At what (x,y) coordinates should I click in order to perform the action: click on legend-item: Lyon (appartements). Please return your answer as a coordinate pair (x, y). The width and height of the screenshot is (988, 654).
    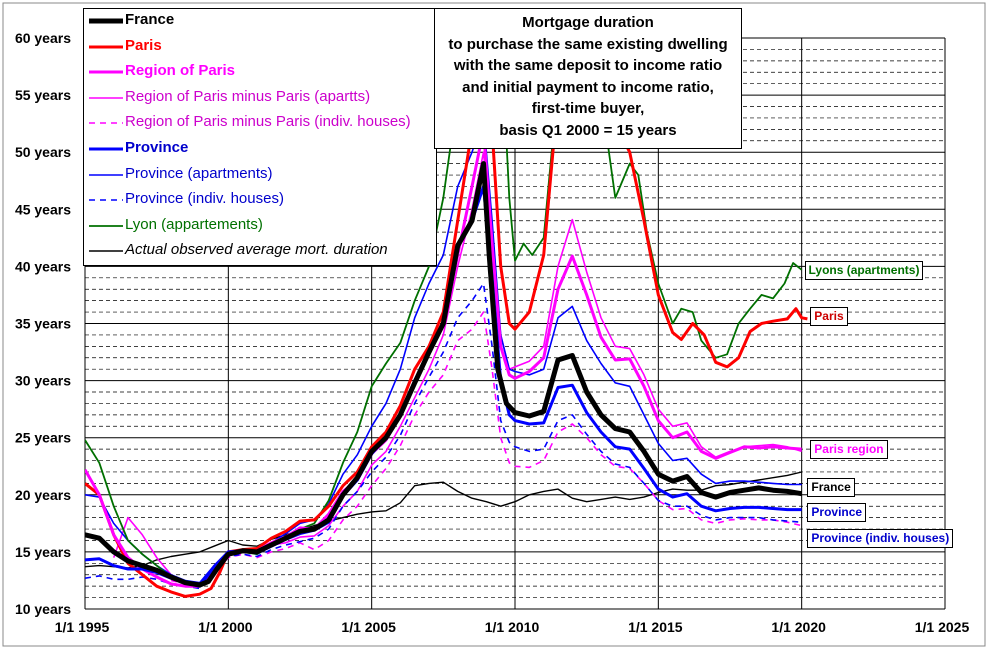
    Looking at the image, I should click on (261, 226).